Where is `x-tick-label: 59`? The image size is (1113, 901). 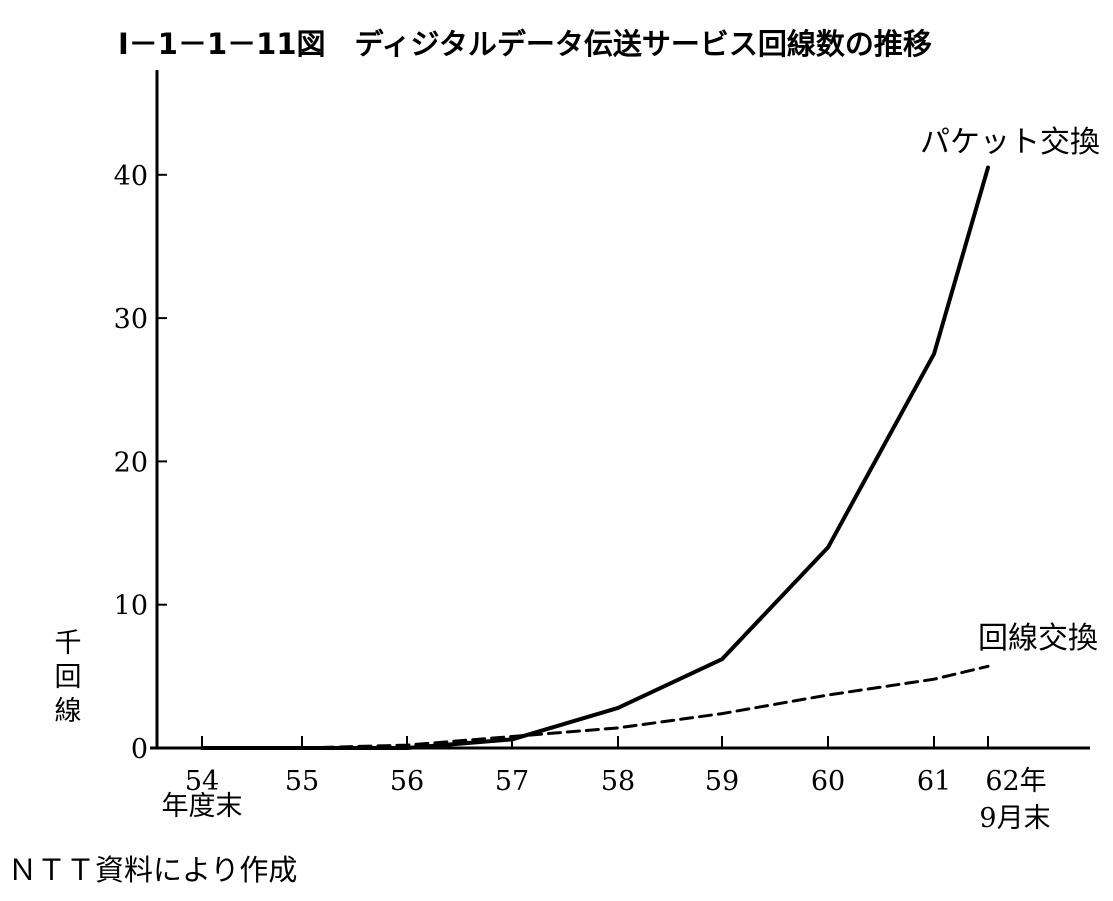 x-tick-label: 59 is located at coordinates (722, 781).